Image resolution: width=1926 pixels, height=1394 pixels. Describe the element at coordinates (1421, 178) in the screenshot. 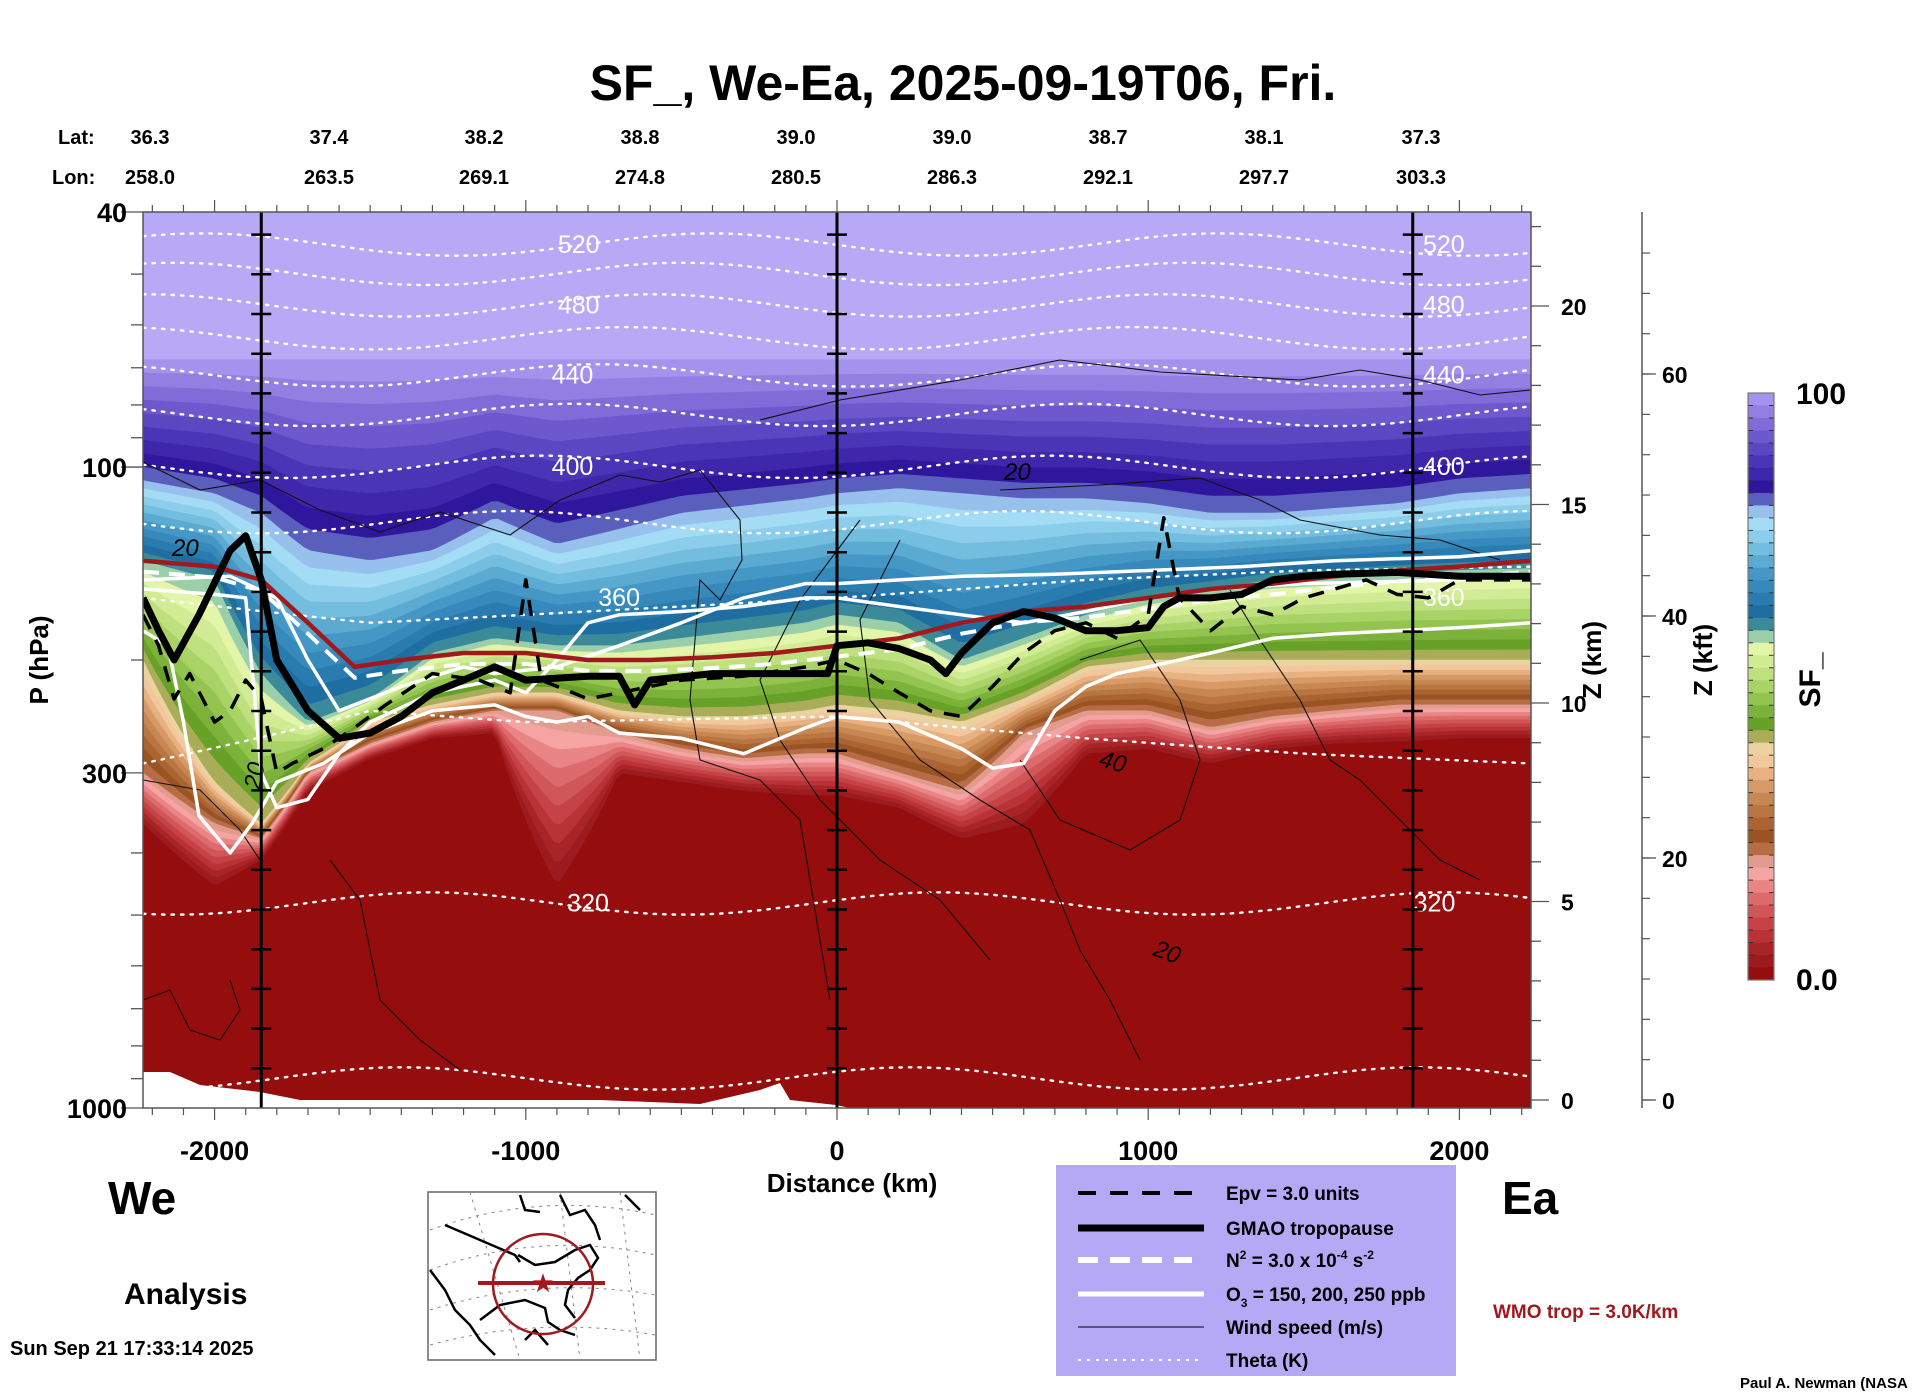

I see `lon-value: 303.3` at that location.